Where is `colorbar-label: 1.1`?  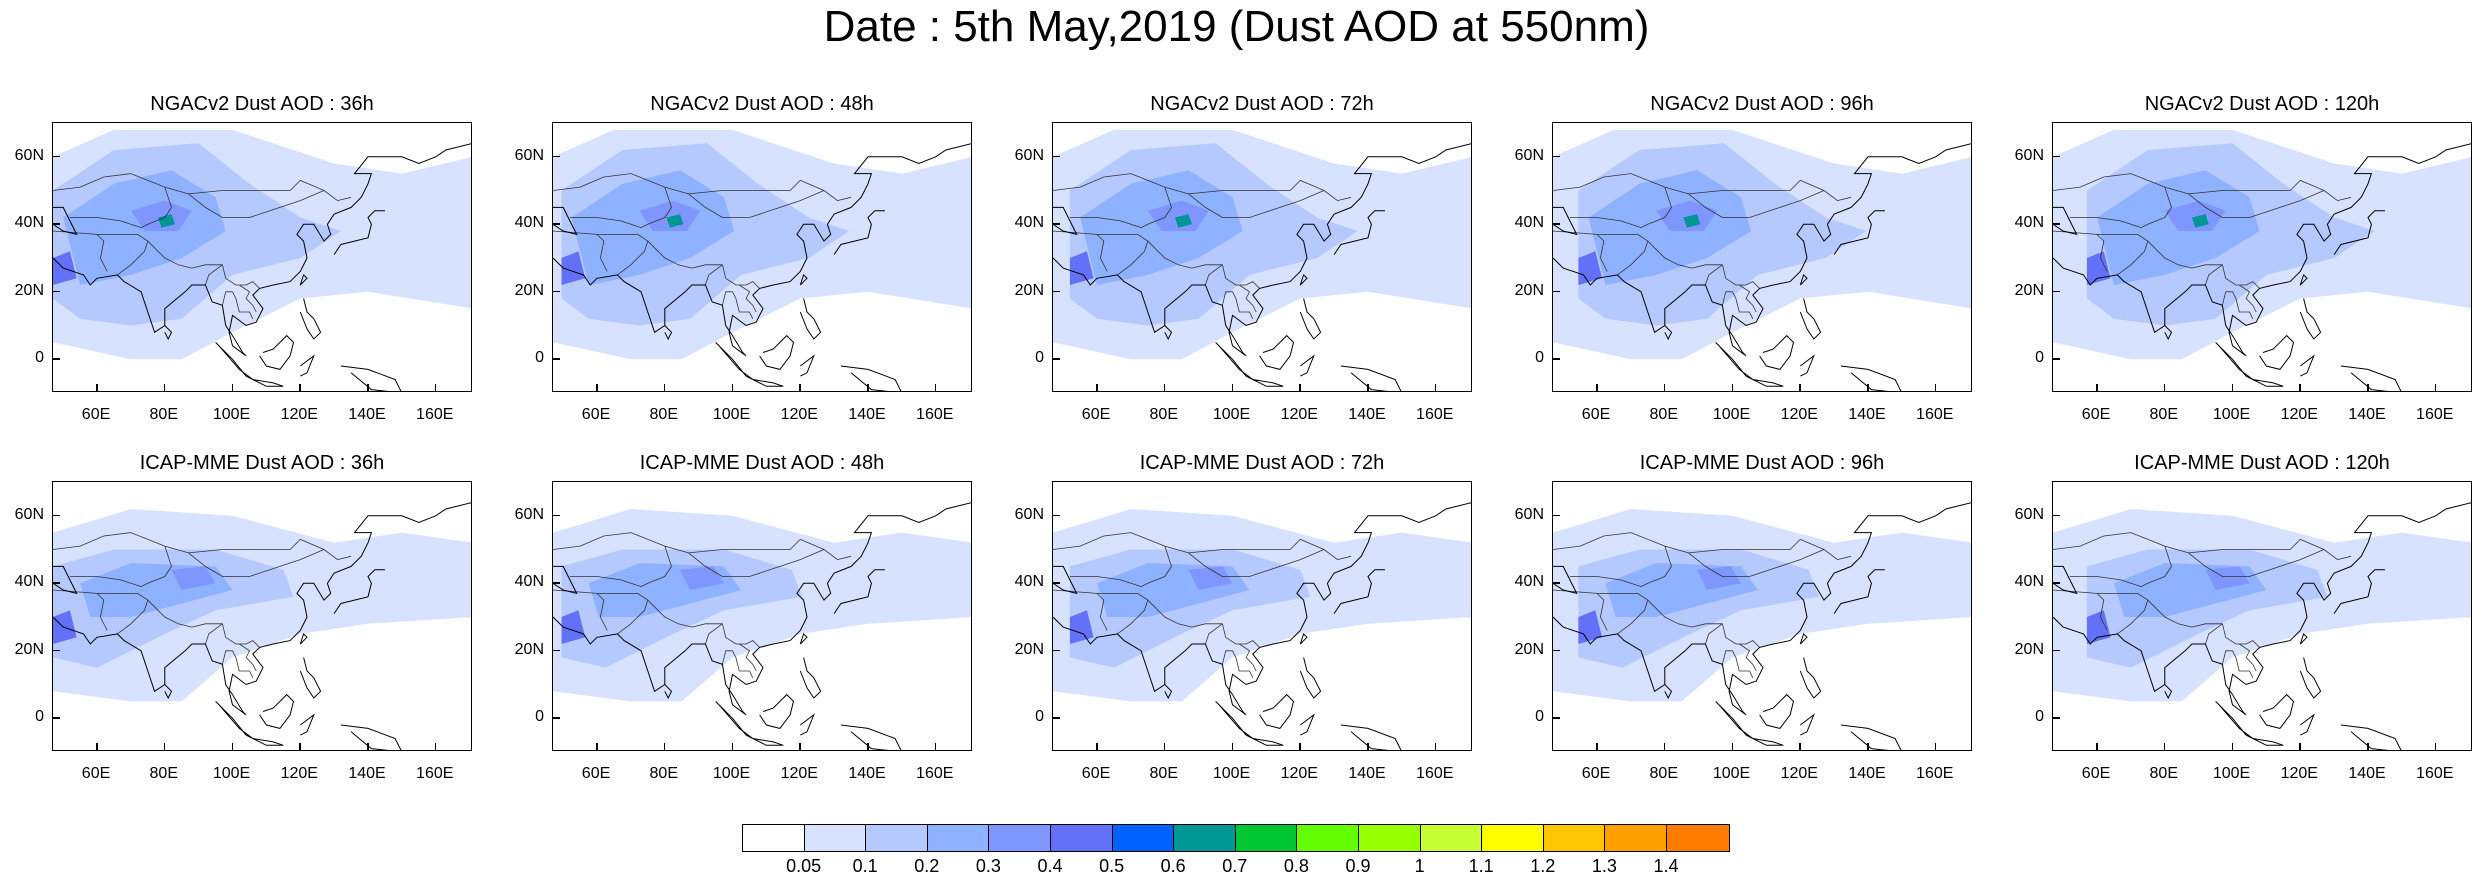 colorbar-label: 1.1 is located at coordinates (1481, 866).